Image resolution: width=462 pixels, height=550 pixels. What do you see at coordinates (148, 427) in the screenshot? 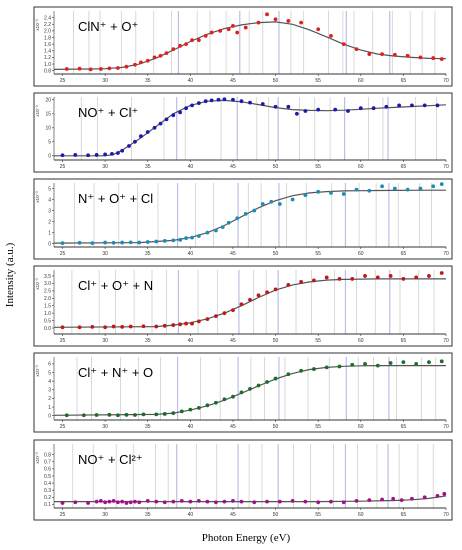
I see `x-tick-label: 35` at bounding box center [148, 427].